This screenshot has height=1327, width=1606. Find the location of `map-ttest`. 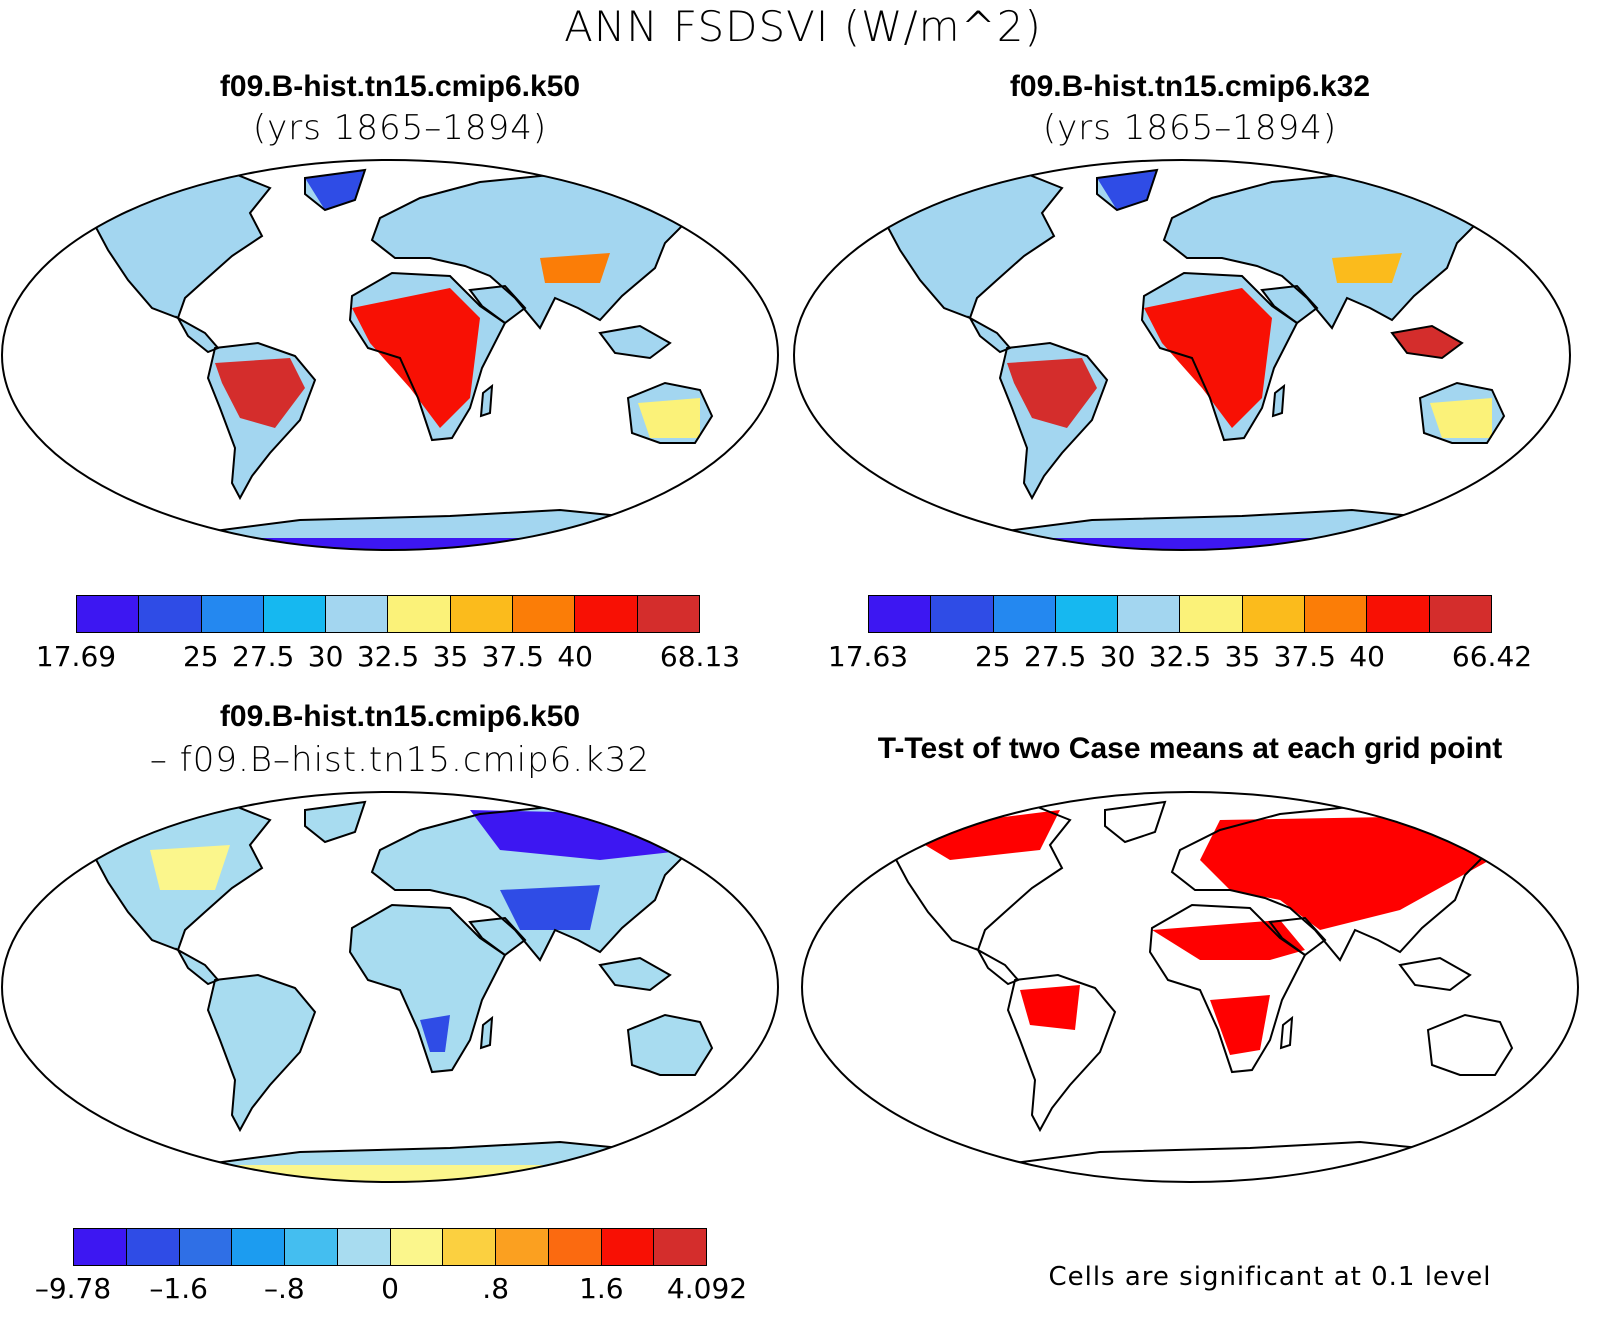

map-ttest is located at coordinates (1190, 987).